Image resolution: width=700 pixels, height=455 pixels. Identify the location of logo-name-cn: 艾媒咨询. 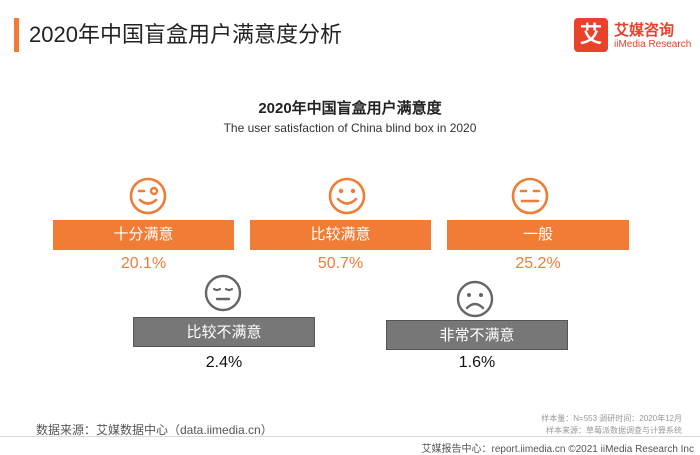
(644, 30).